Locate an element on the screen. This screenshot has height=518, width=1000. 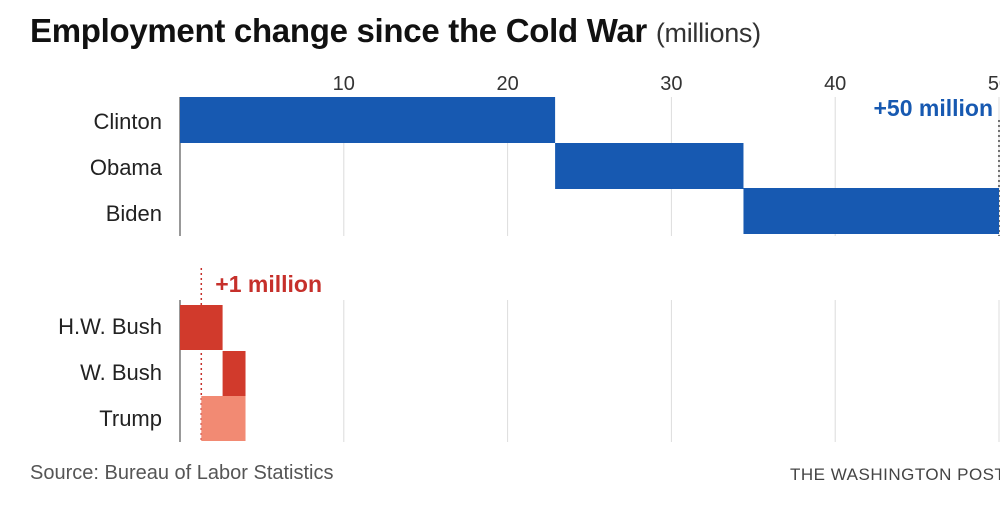
row-label-h-w-bush: H.W. Bush is located at coordinates (110, 326).